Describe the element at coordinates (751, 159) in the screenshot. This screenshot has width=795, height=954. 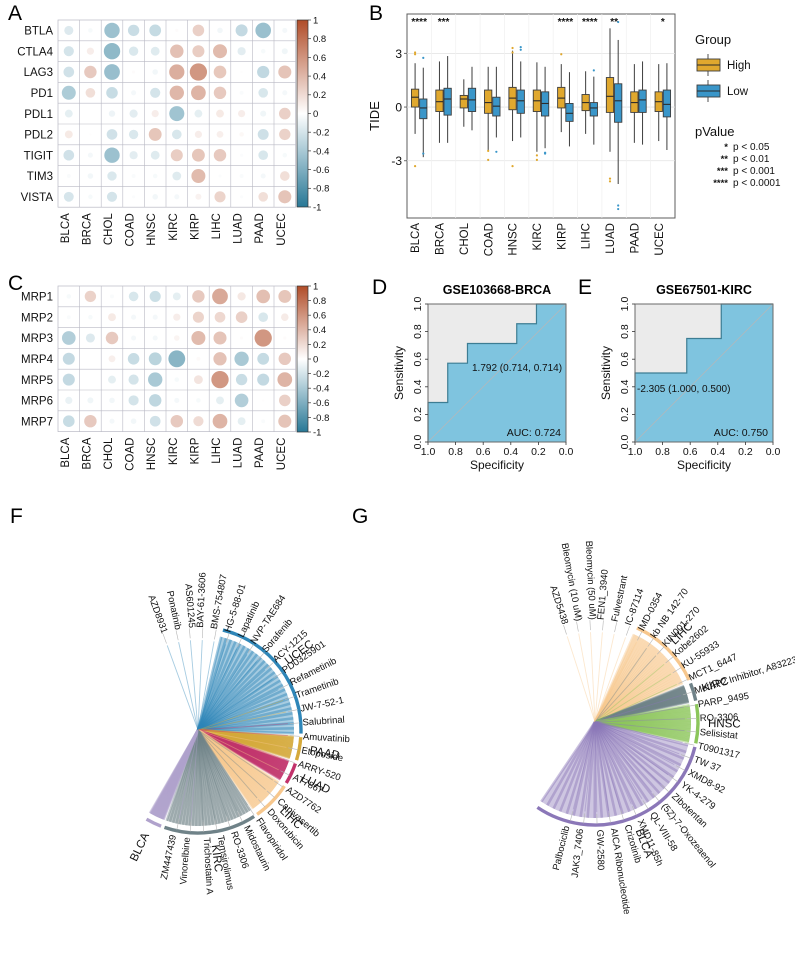
I see `pvalue-text: p < 0.01` at that location.